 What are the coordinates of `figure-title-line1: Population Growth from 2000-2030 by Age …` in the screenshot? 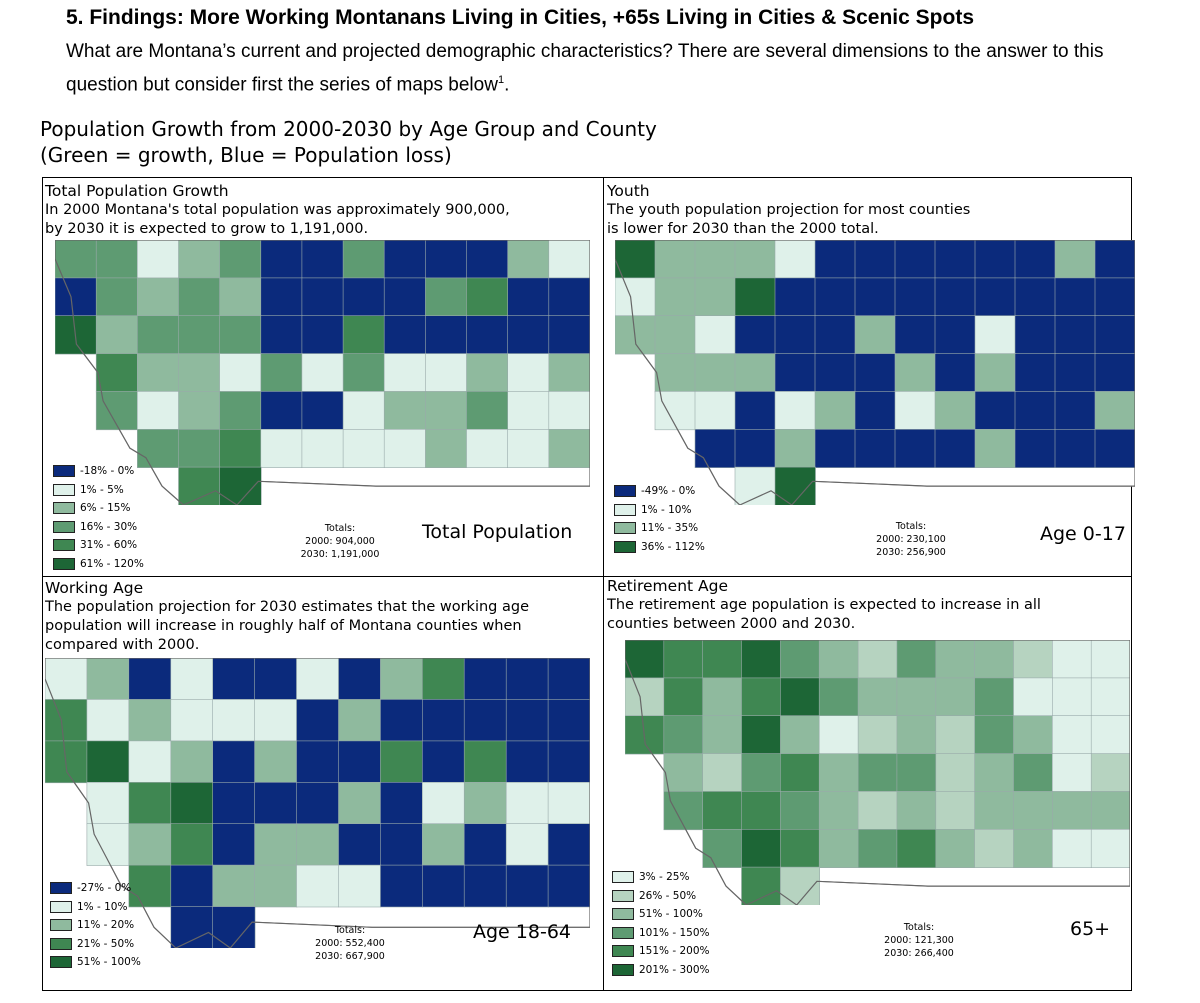 It's located at (348, 129).